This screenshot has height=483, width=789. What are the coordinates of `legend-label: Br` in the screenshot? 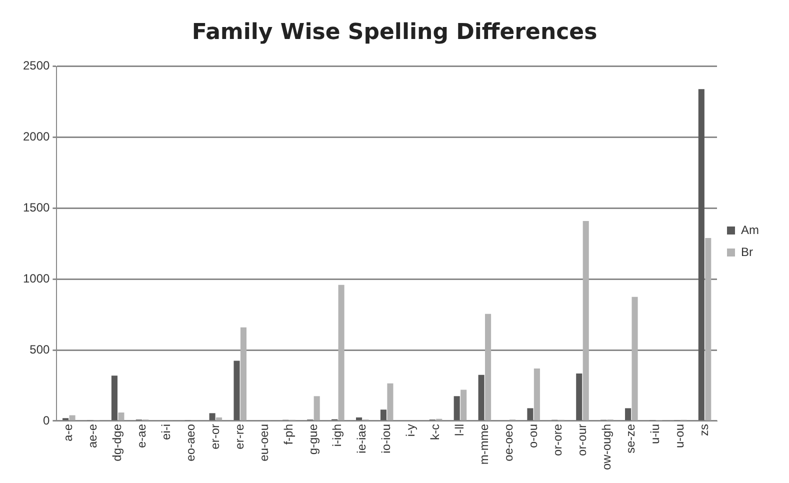 It's located at (747, 251).